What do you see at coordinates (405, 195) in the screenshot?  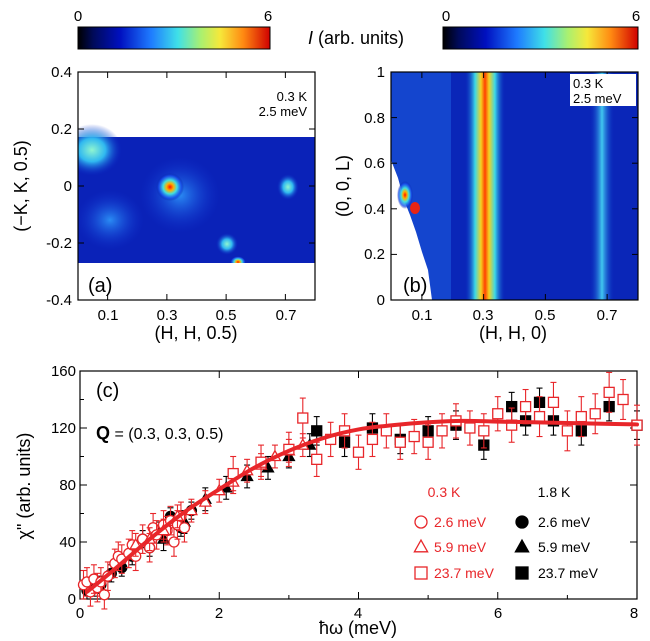 I see `panel-b-edge-feature` at bounding box center [405, 195].